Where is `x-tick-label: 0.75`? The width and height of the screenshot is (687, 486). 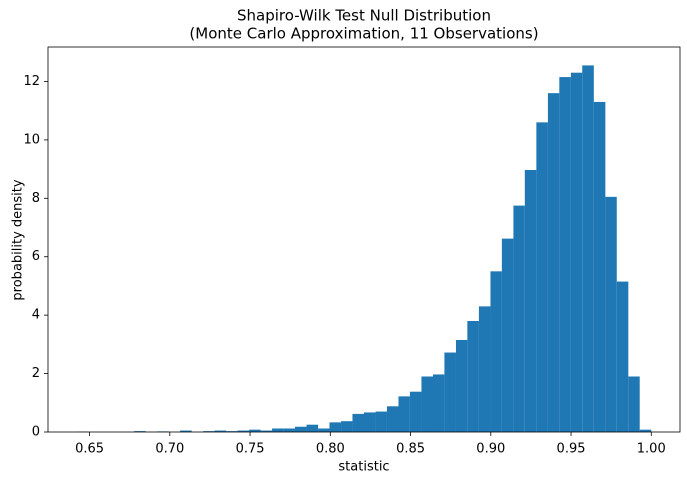
x-tick-label: 0.75 is located at coordinates (250, 449).